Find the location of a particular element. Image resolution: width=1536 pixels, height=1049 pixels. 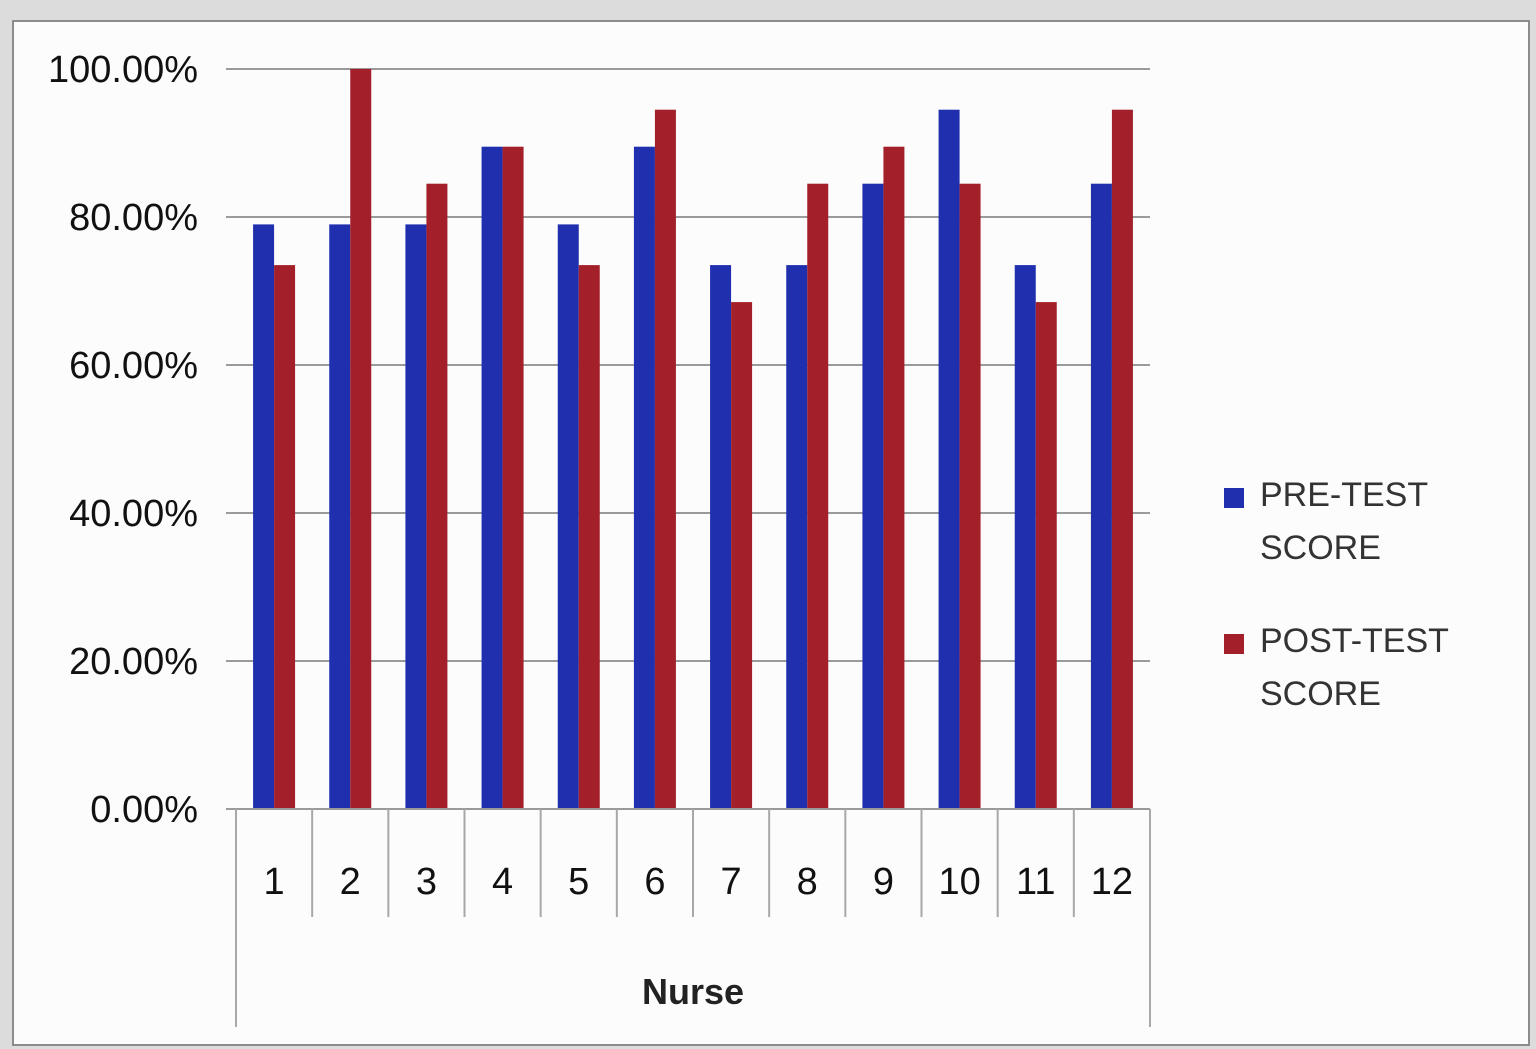

x-category-label: 7 is located at coordinates (731, 882).